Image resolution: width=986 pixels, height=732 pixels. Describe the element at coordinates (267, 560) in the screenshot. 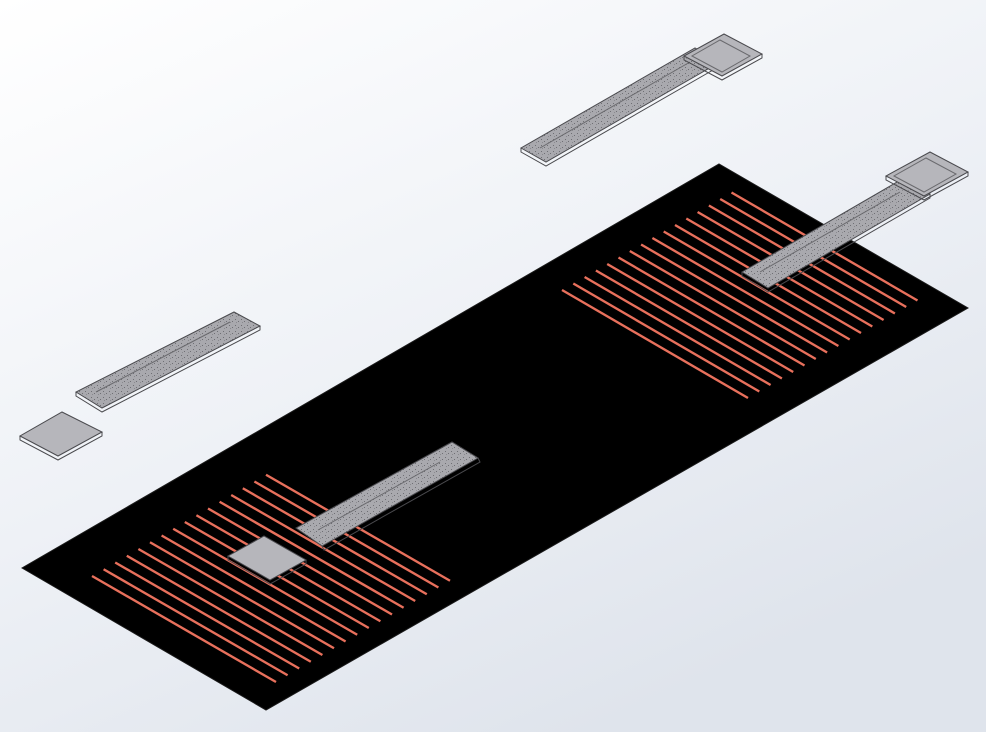

I see `contact-pad-left` at that location.